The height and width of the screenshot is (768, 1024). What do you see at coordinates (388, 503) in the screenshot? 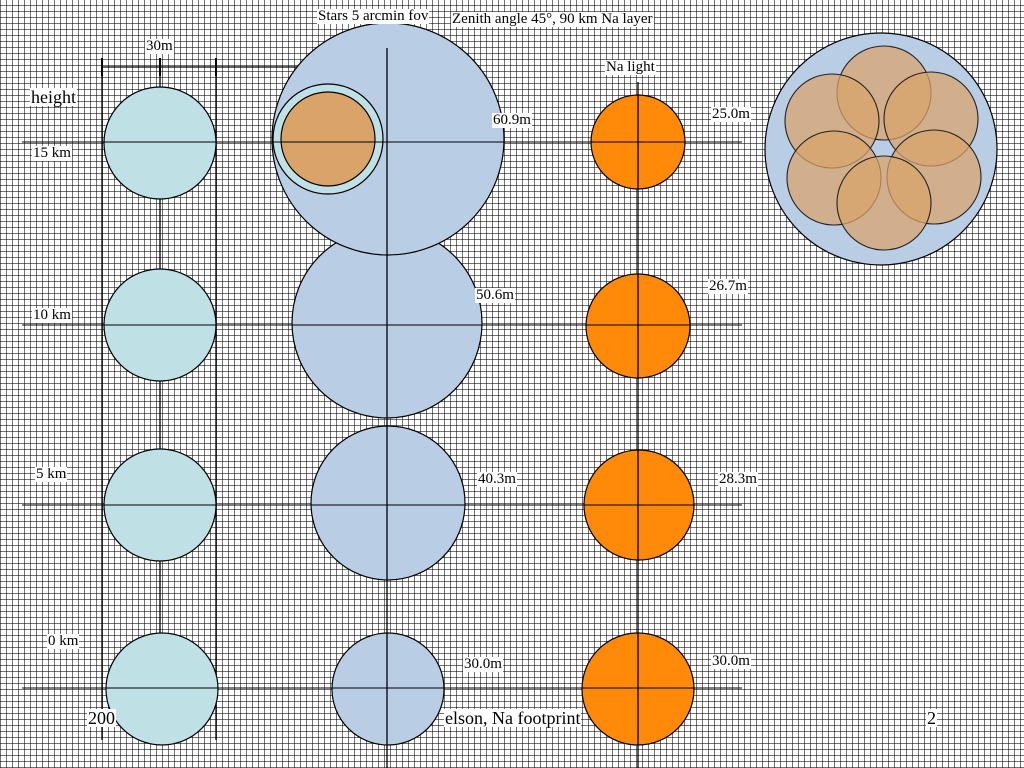
I see `star-footprint-5km` at bounding box center [388, 503].